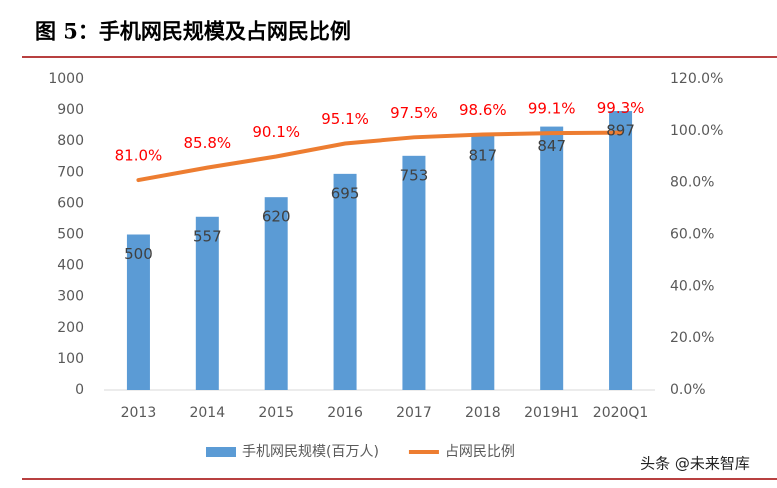  Describe the element at coordinates (139, 156) in the screenshot. I see `line-value-label: 81.0%` at that location.